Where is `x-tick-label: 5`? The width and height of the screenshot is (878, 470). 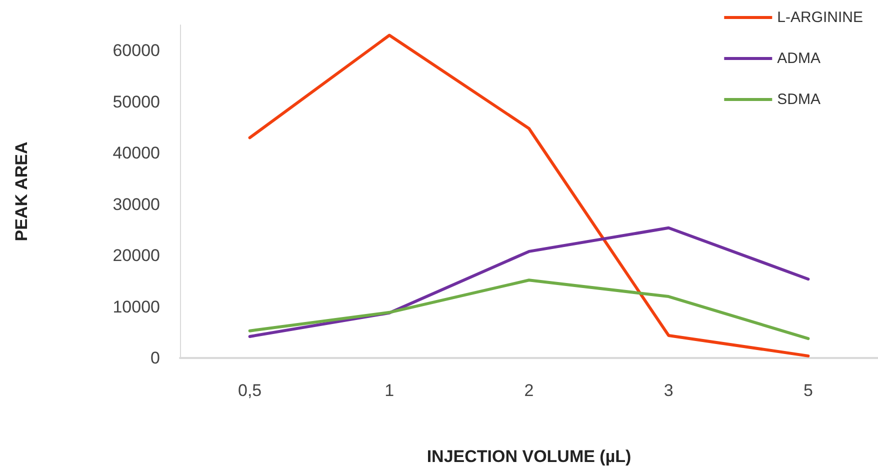 x-tick-label: 5 is located at coordinates (808, 390).